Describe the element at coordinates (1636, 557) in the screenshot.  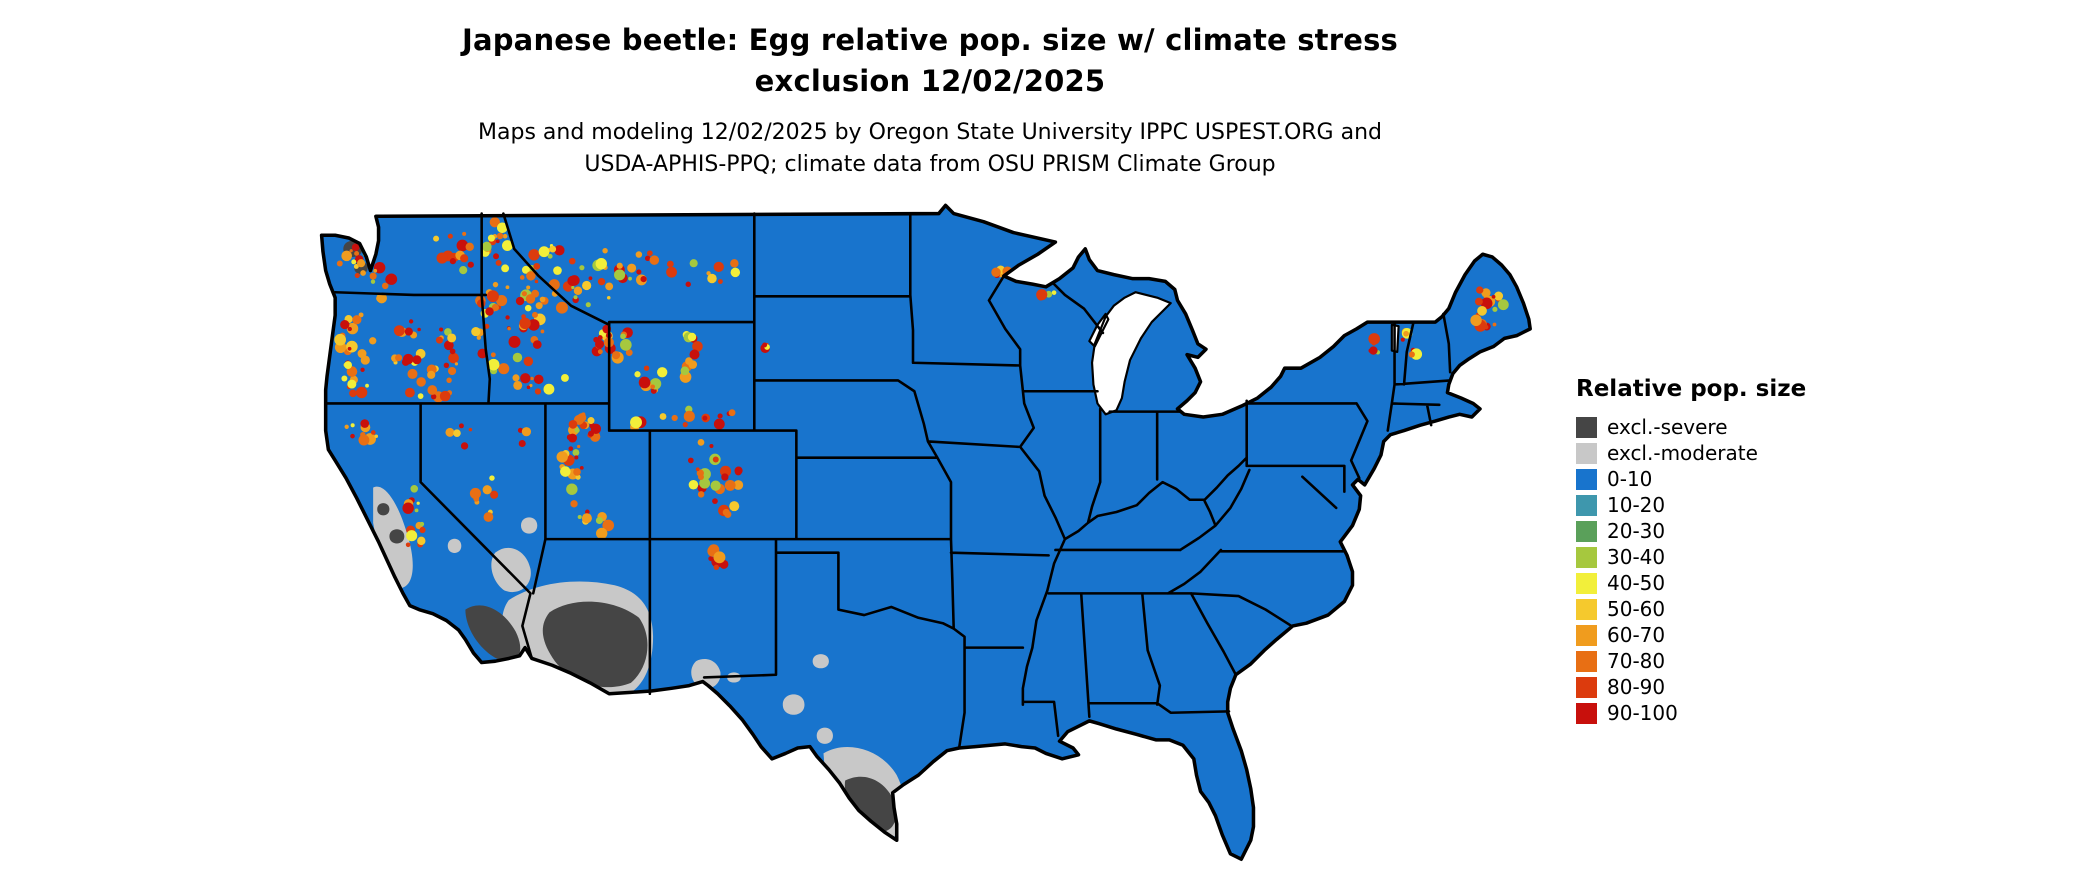
I see `legend-item-label: 30-40` at that location.